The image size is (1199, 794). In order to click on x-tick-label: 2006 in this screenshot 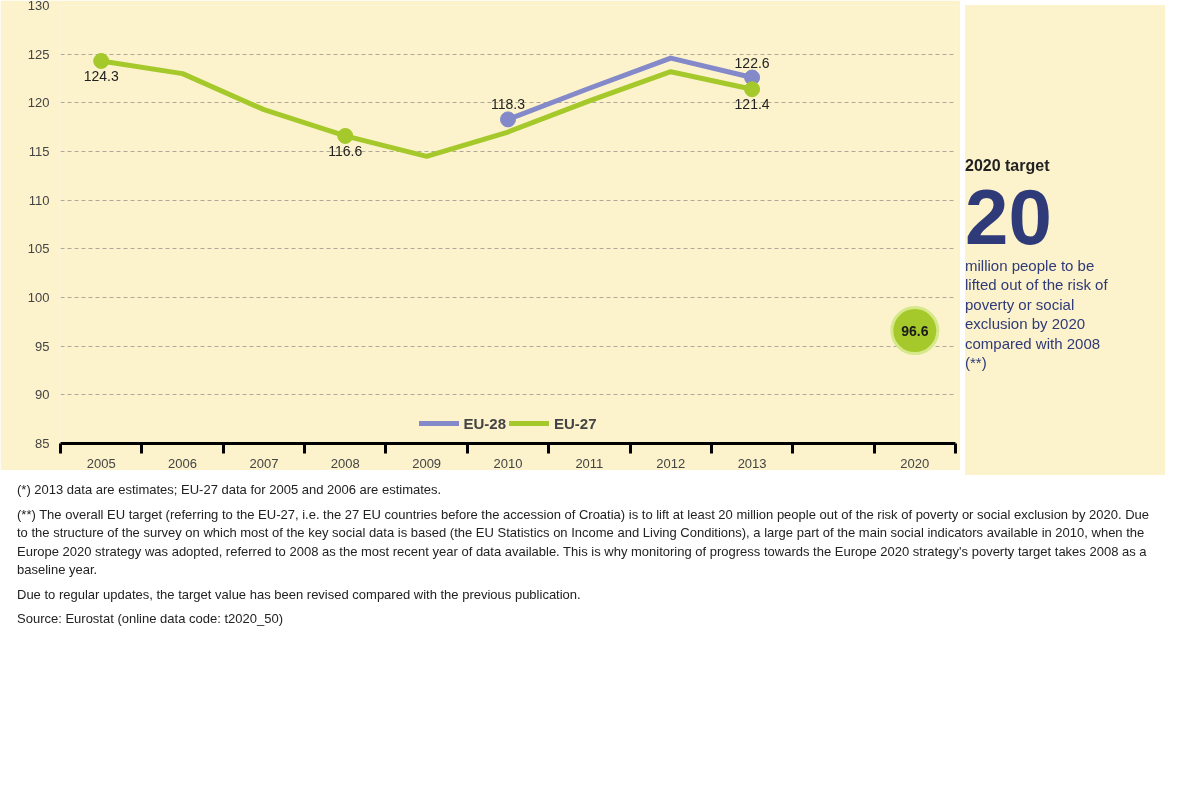, I will do `click(183, 463)`.